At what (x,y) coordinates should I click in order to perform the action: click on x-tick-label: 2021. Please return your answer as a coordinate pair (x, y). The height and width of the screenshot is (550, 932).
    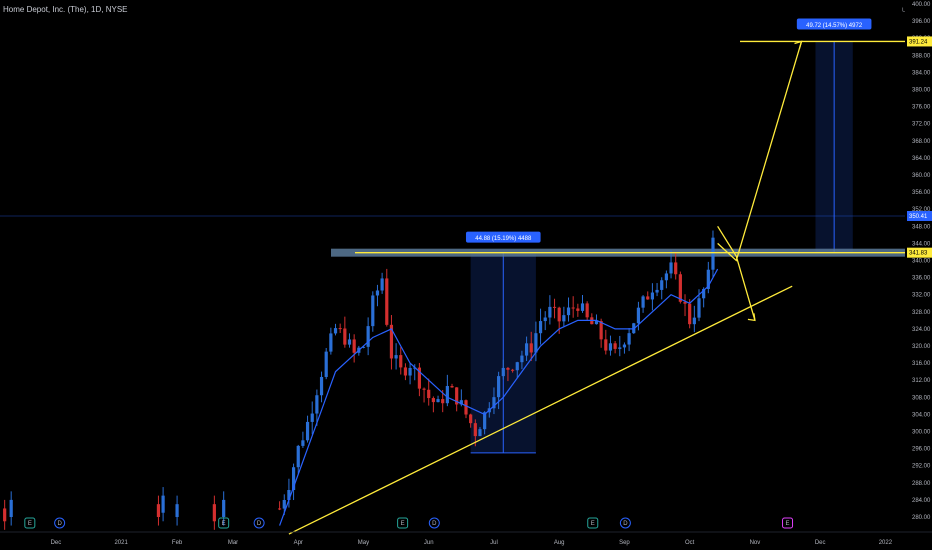
    Looking at the image, I should click on (121, 543).